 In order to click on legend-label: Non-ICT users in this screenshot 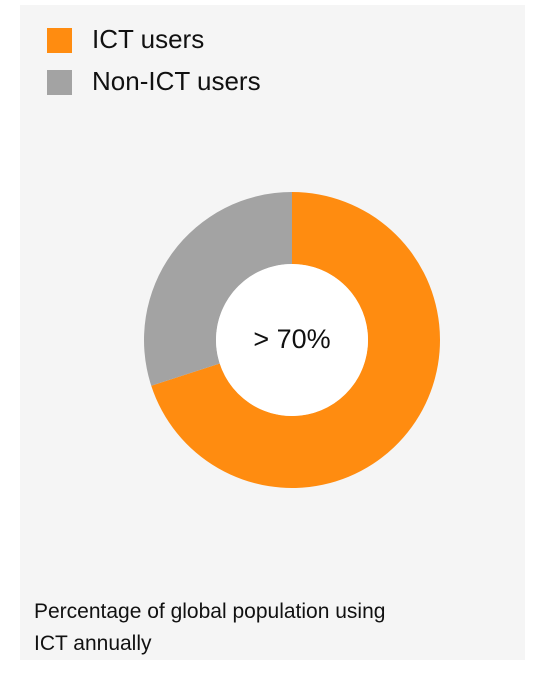, I will do `click(176, 81)`.